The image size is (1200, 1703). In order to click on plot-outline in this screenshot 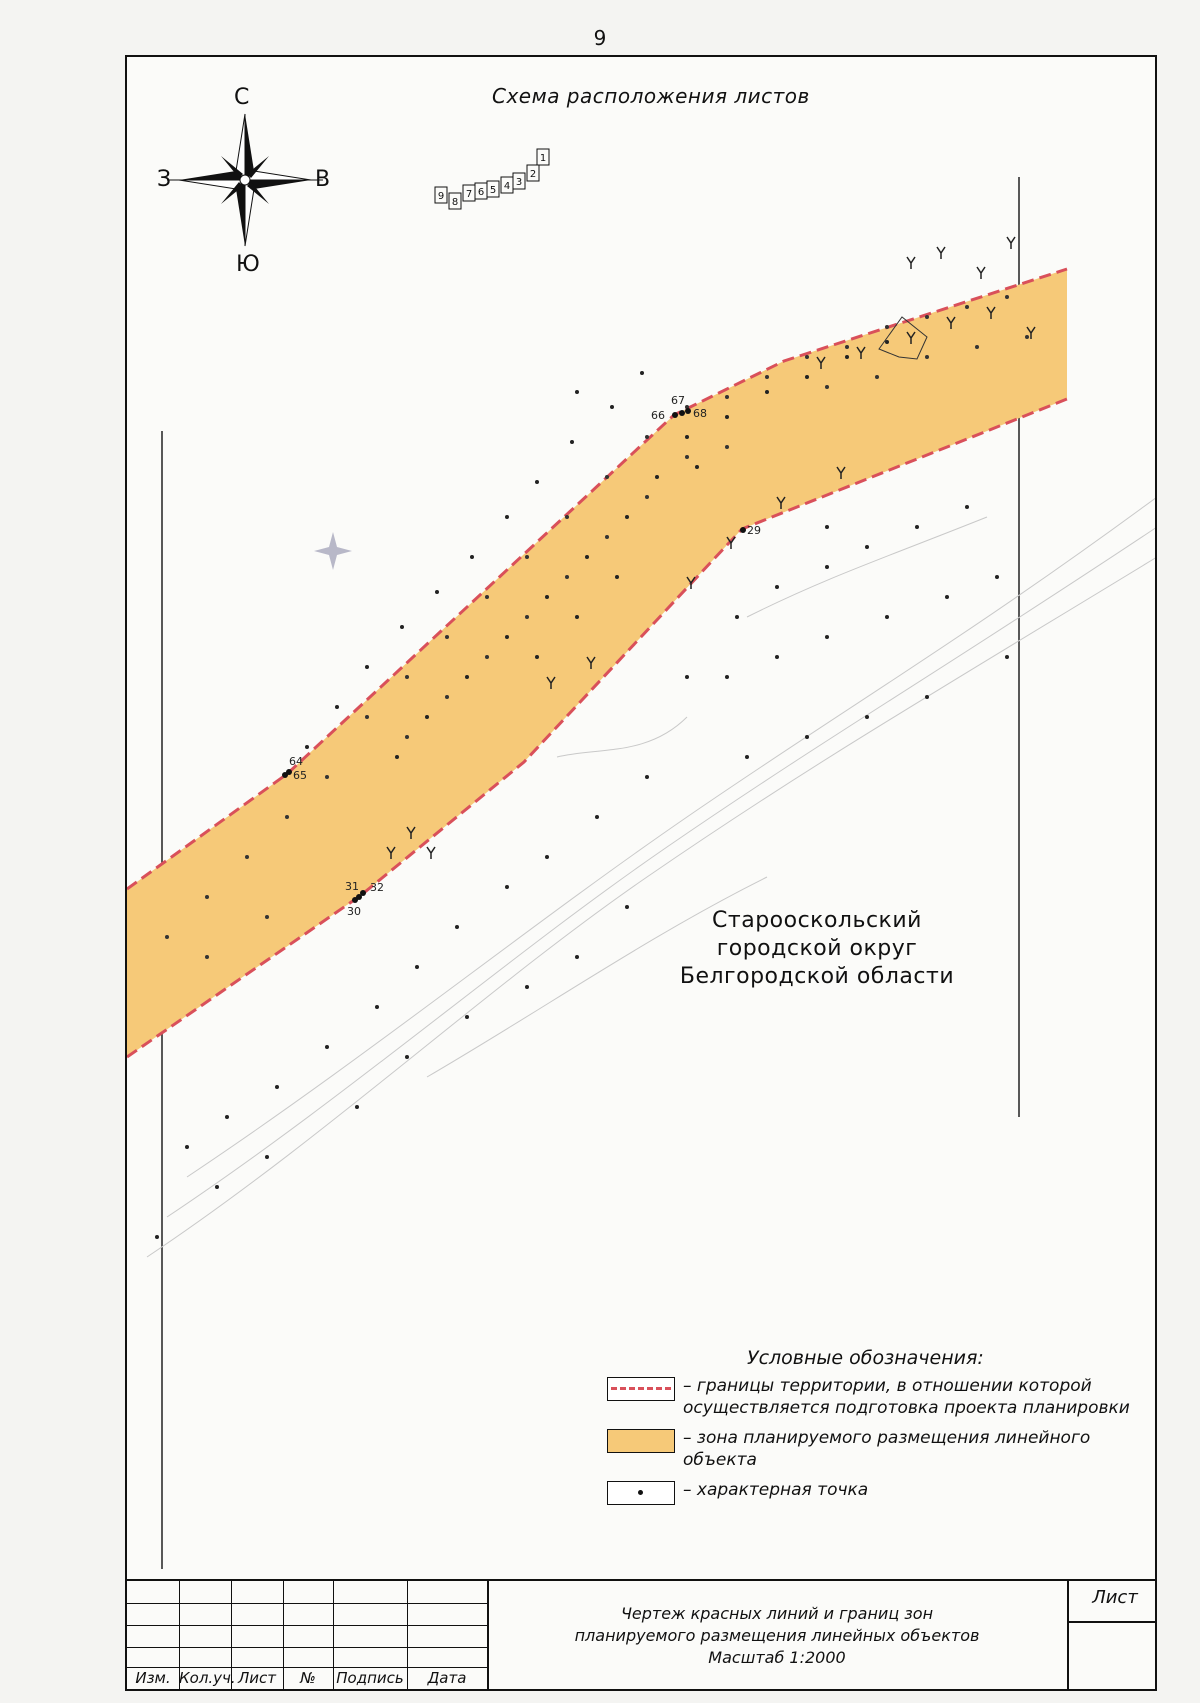, I will do `click(903, 338)`.